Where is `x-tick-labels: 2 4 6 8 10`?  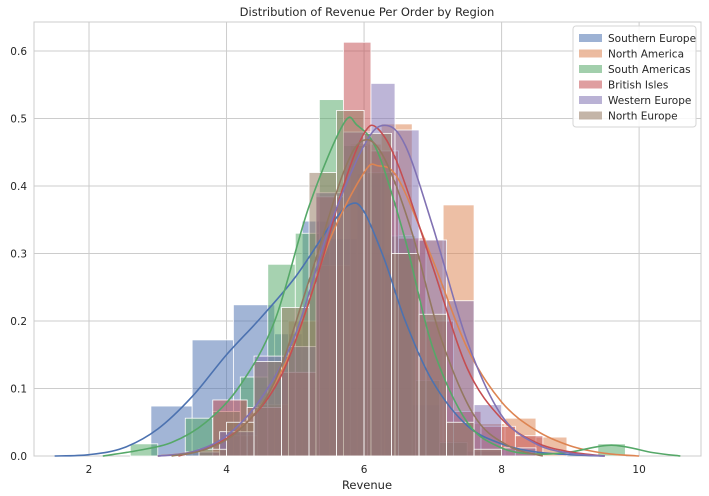
x-tick-labels: 2 4 6 8 10 is located at coordinates (366, 470).